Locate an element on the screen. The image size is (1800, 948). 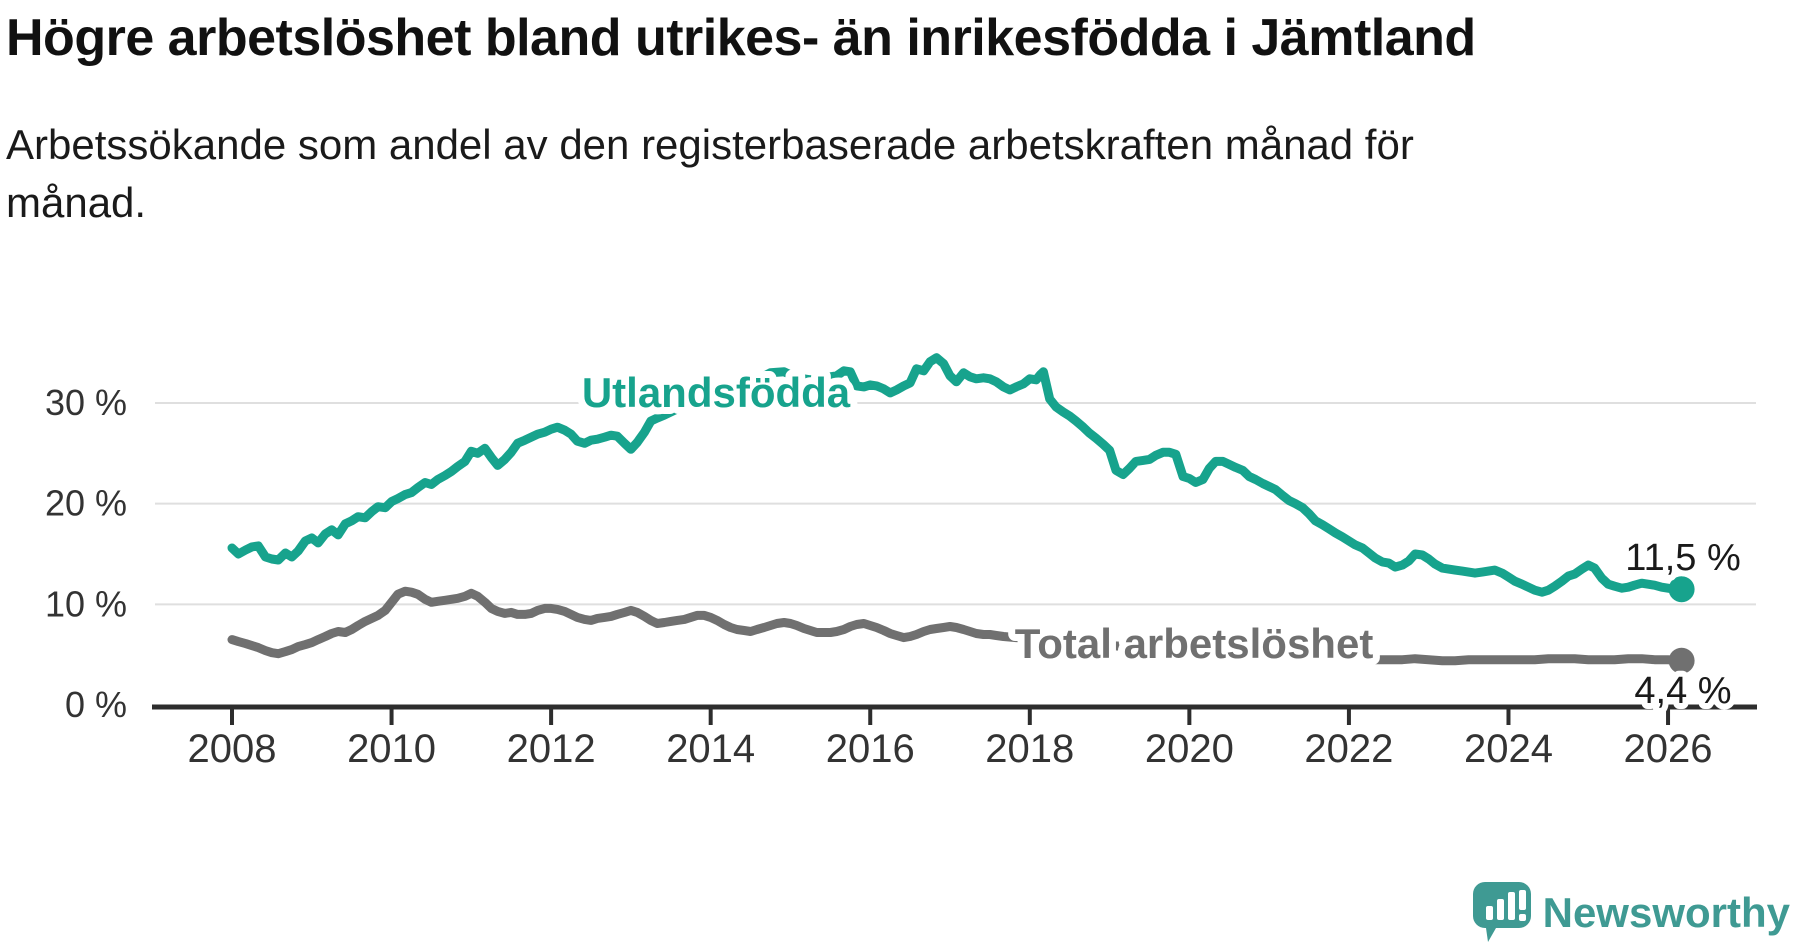
end-value-label-utlandsfodda: 11,5 % is located at coordinates (1682, 558).